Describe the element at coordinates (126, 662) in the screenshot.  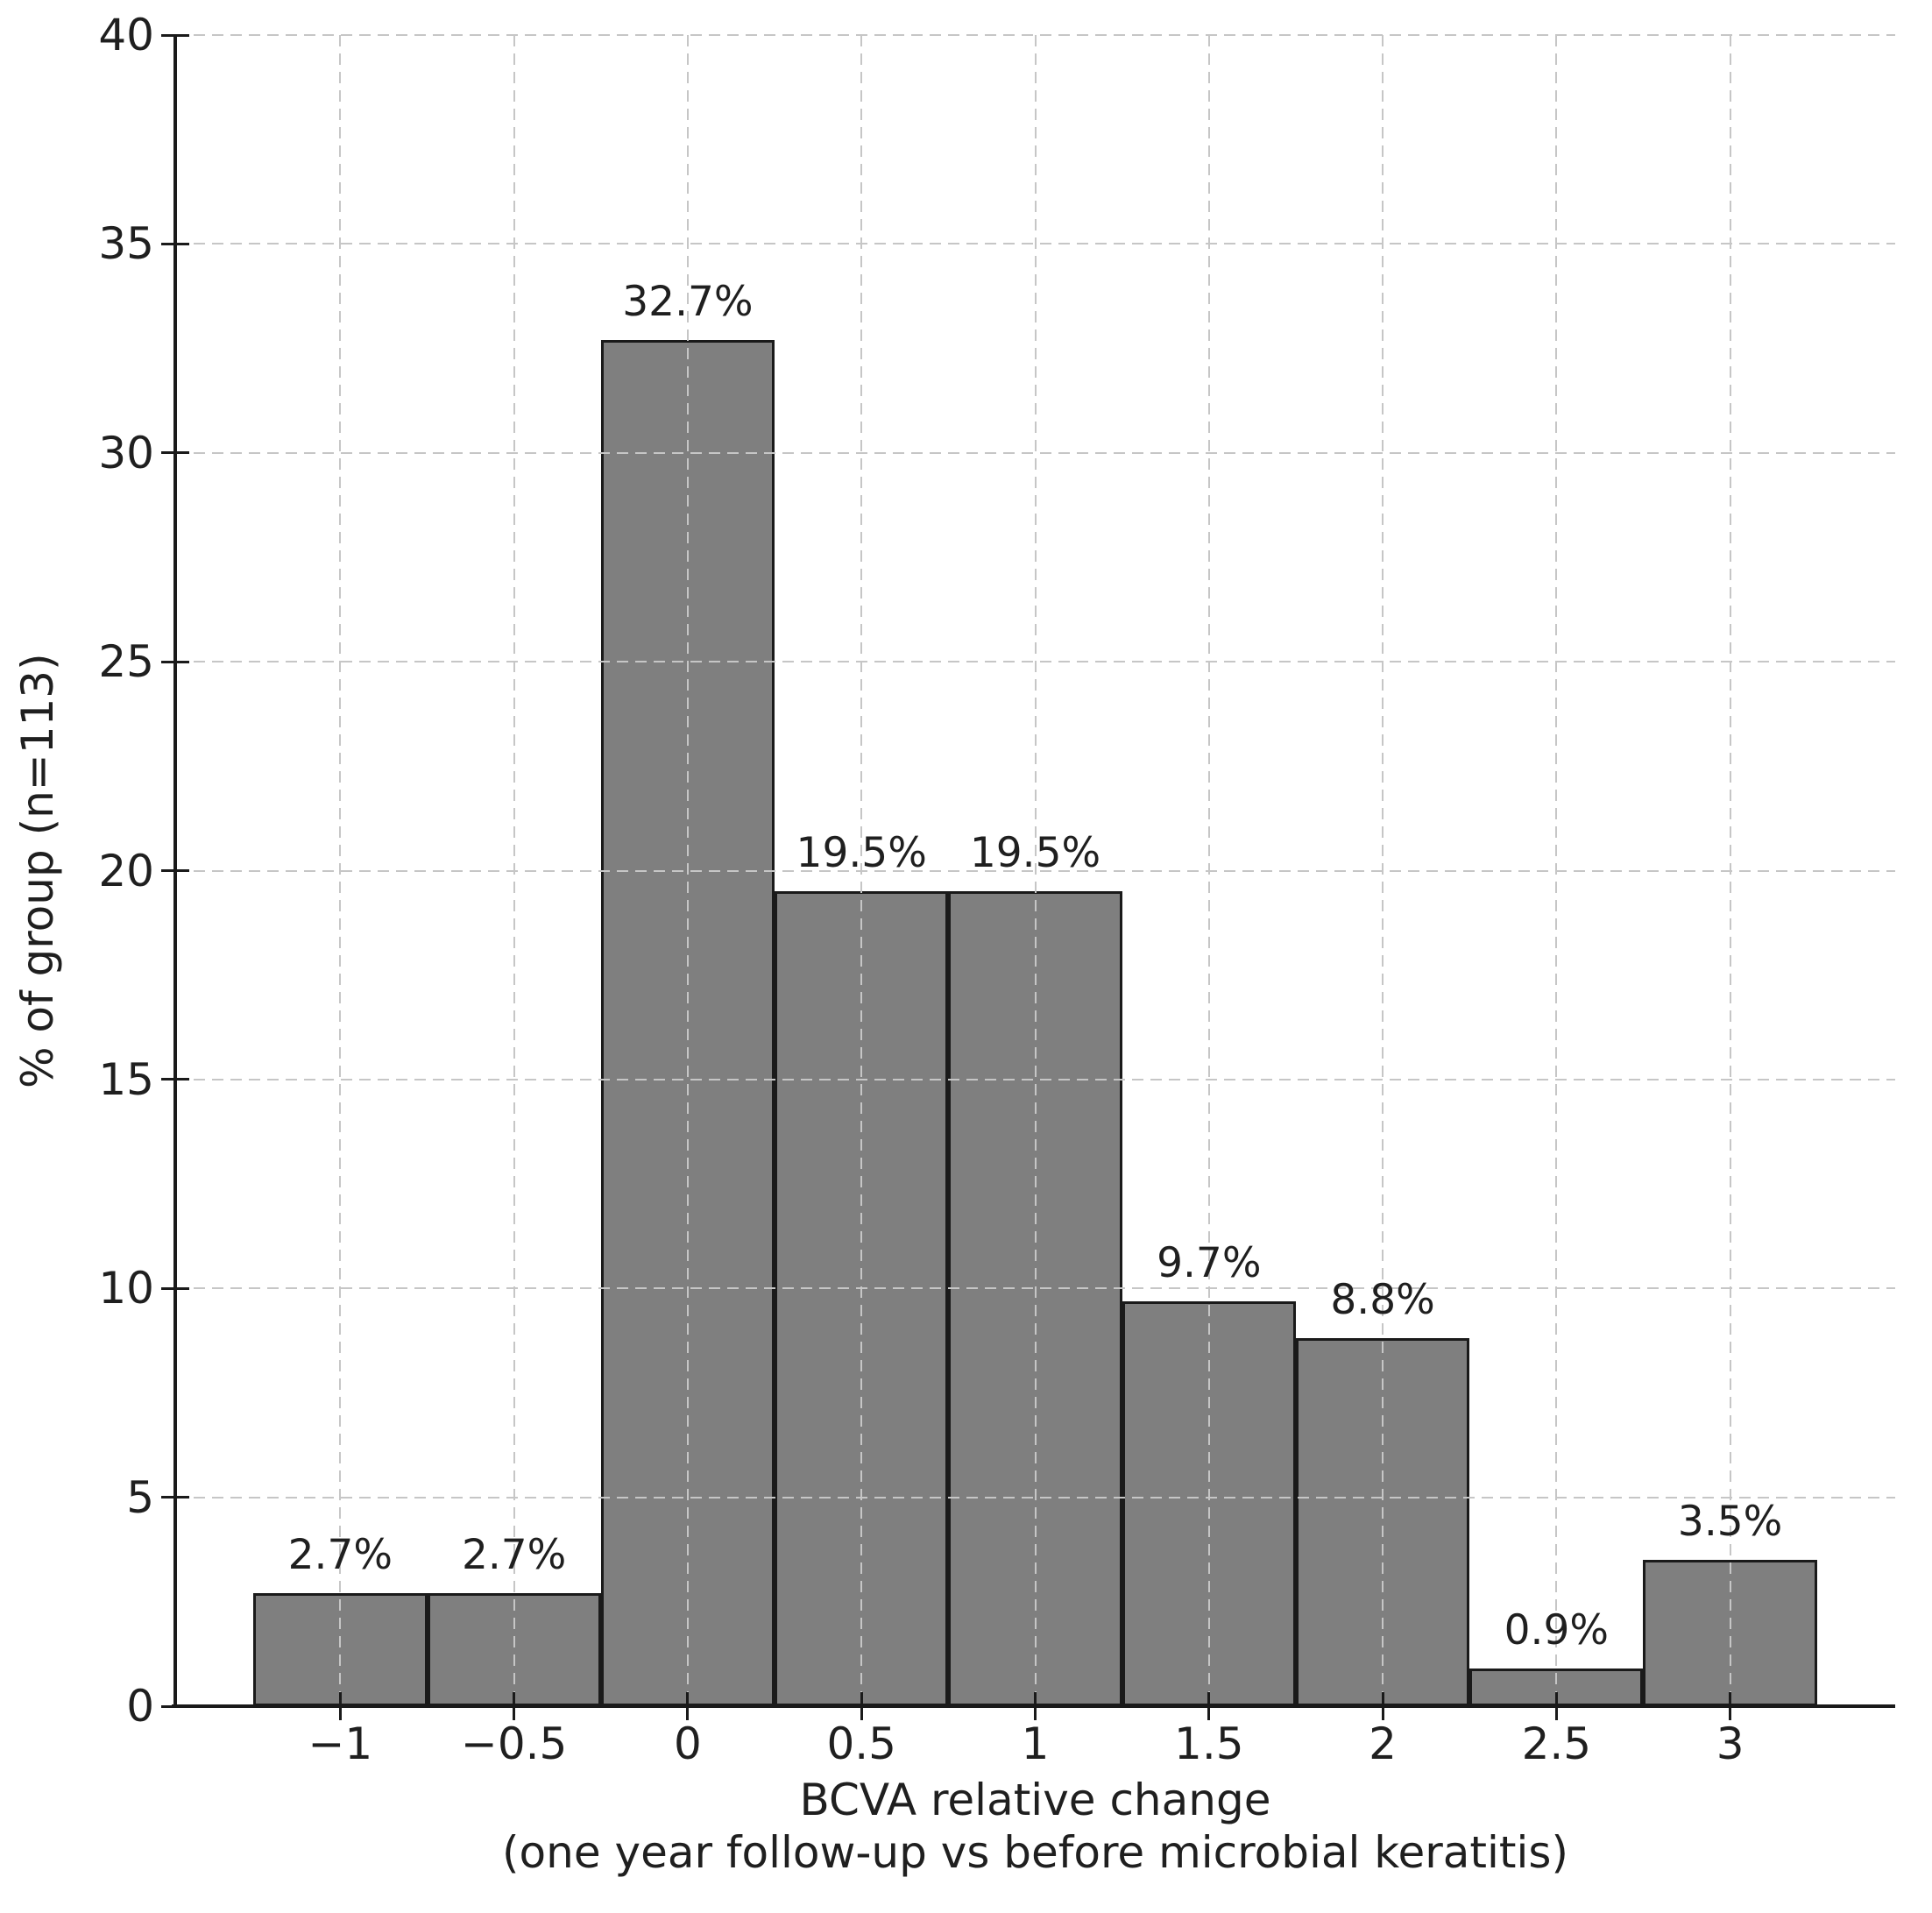
I see `y-tick-label: 25` at that location.